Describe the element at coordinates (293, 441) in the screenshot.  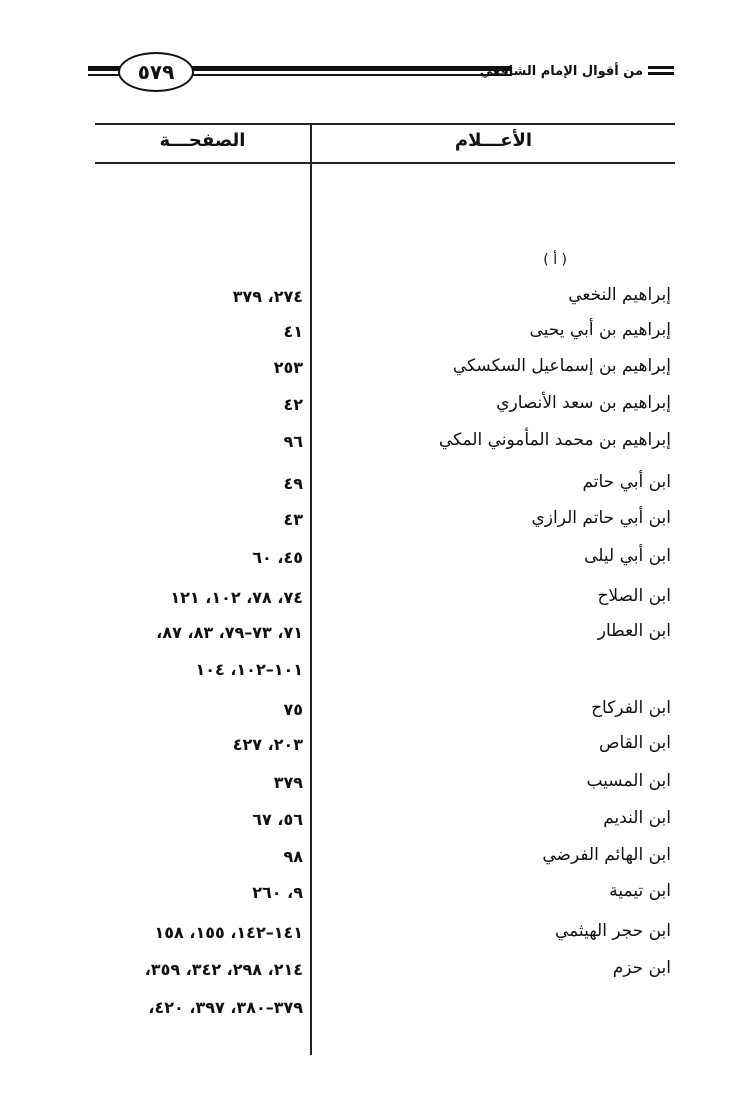
I see `index-entry-pages: ٩٦` at that location.